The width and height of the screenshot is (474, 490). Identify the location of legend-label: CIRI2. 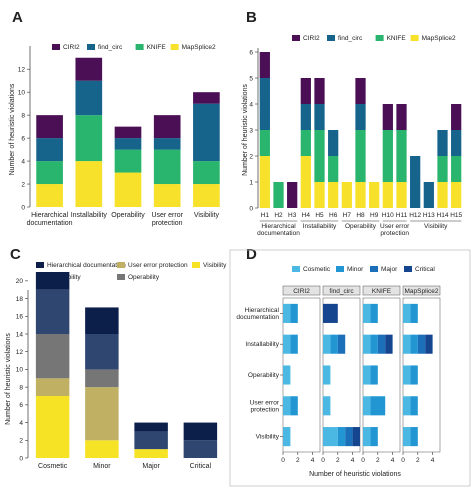
(71, 47).